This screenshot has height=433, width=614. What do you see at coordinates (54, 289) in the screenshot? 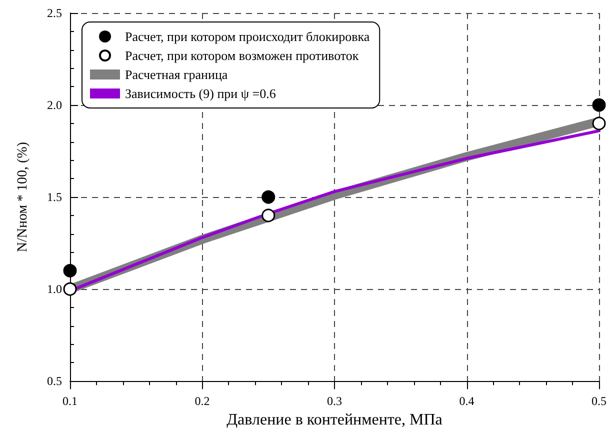
I see `y-tick-label: 1.0` at bounding box center [54, 289].